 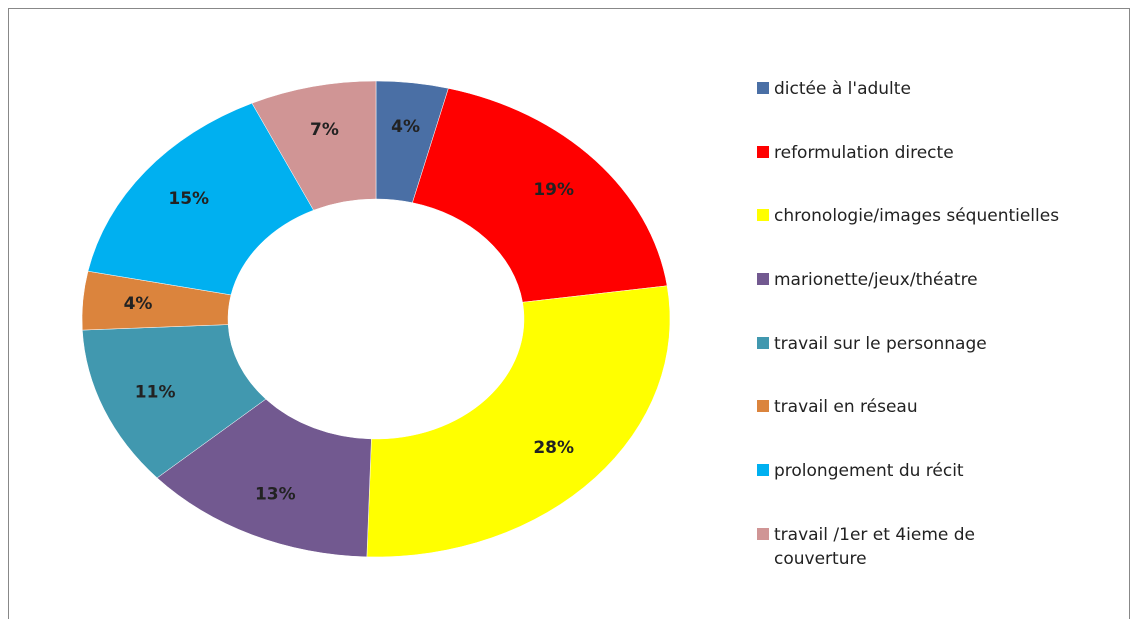 What do you see at coordinates (876, 280) in the screenshot?
I see `legend-label: marionette/jeux/théatre` at bounding box center [876, 280].